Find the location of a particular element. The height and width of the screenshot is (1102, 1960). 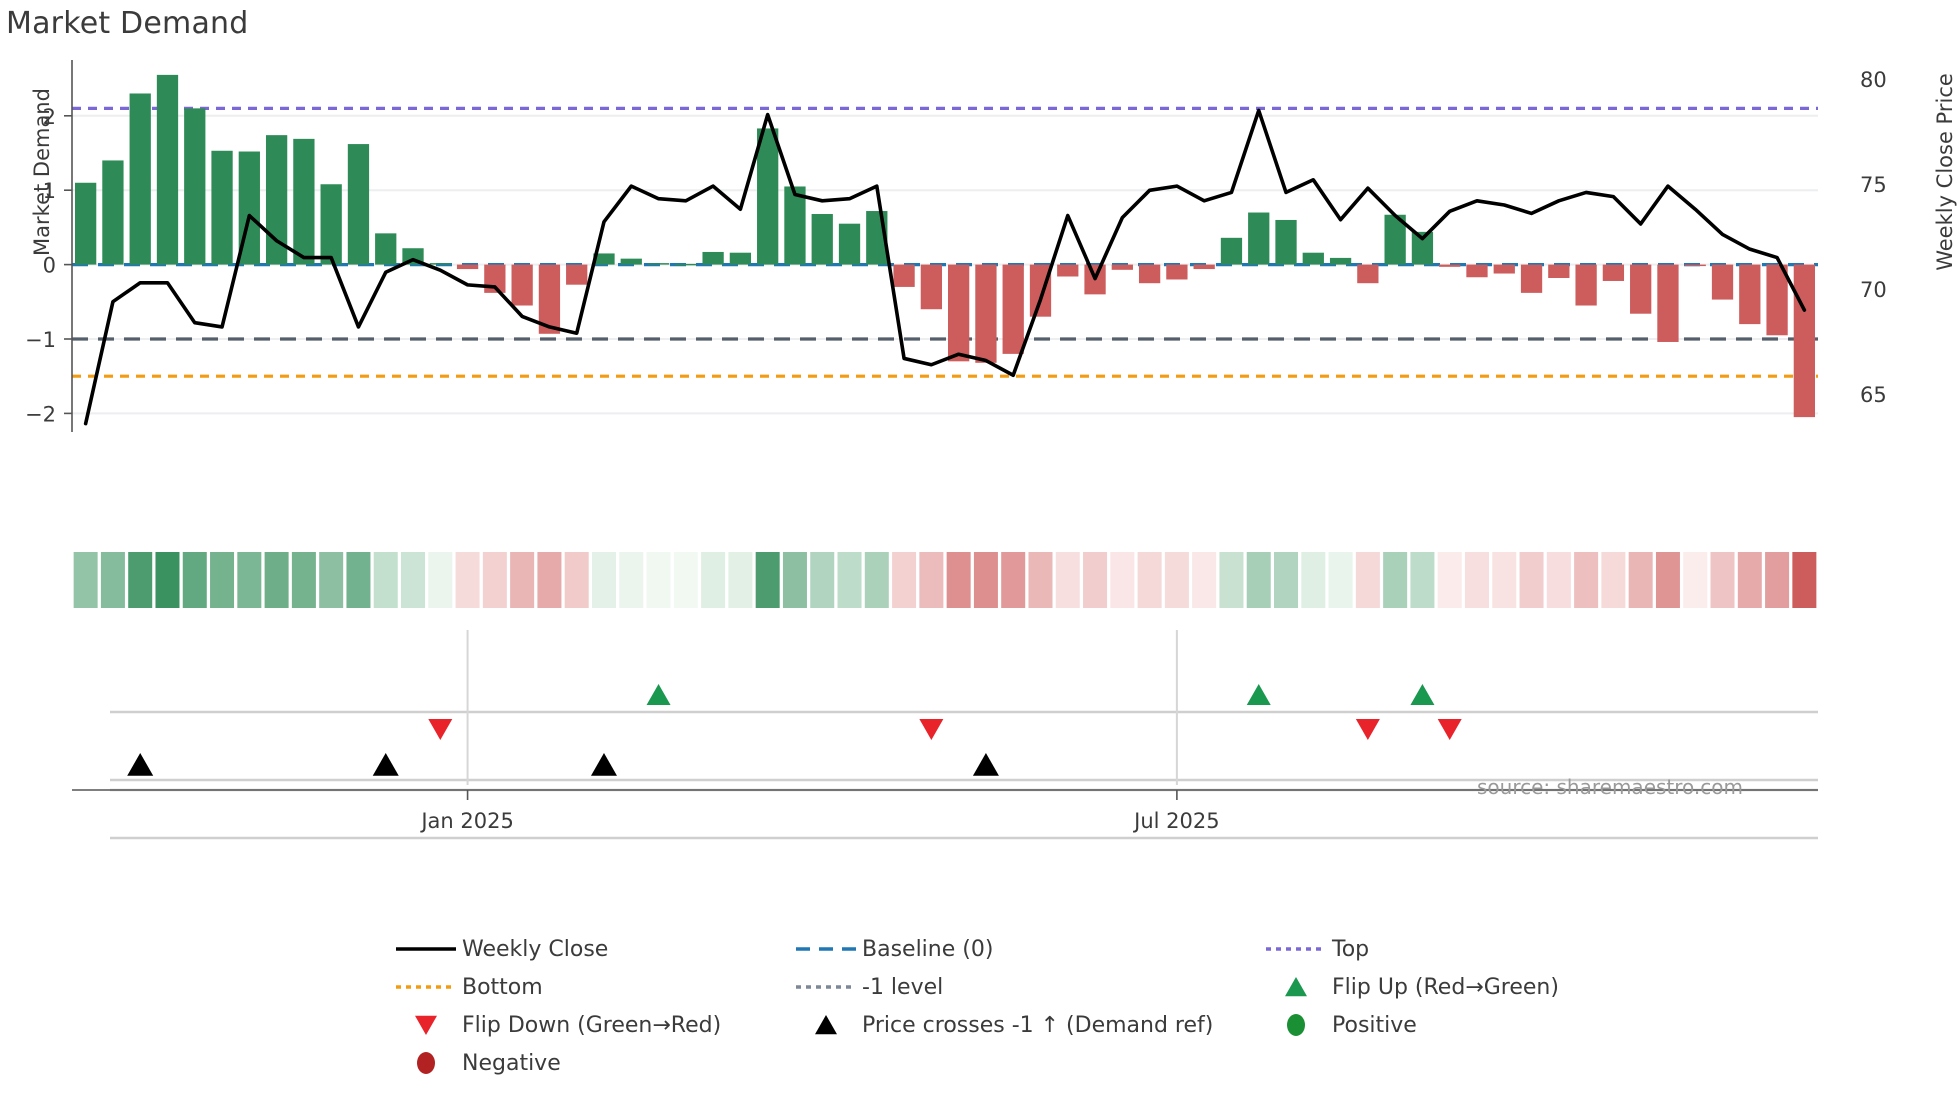

legend-item: Price crosses -1 ↑ (Demand ref) is located at coordinates (1025, 1025).